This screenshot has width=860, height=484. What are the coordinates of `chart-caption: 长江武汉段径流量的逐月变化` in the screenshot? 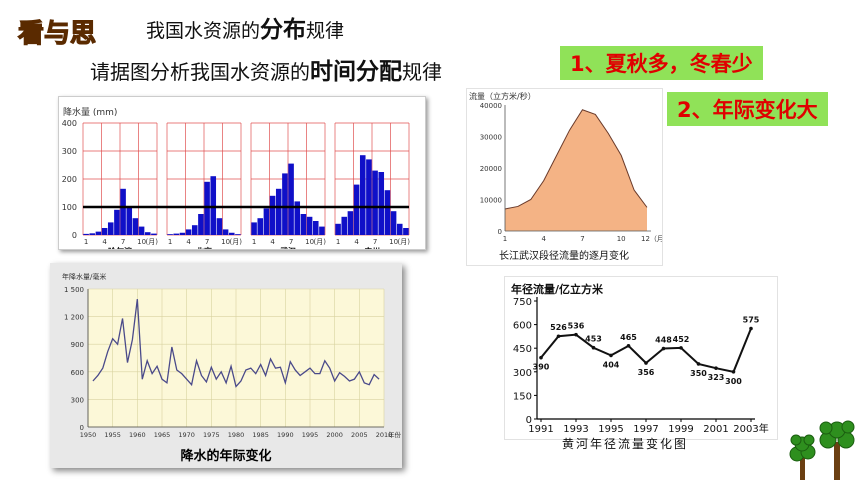 It's located at (564, 255).